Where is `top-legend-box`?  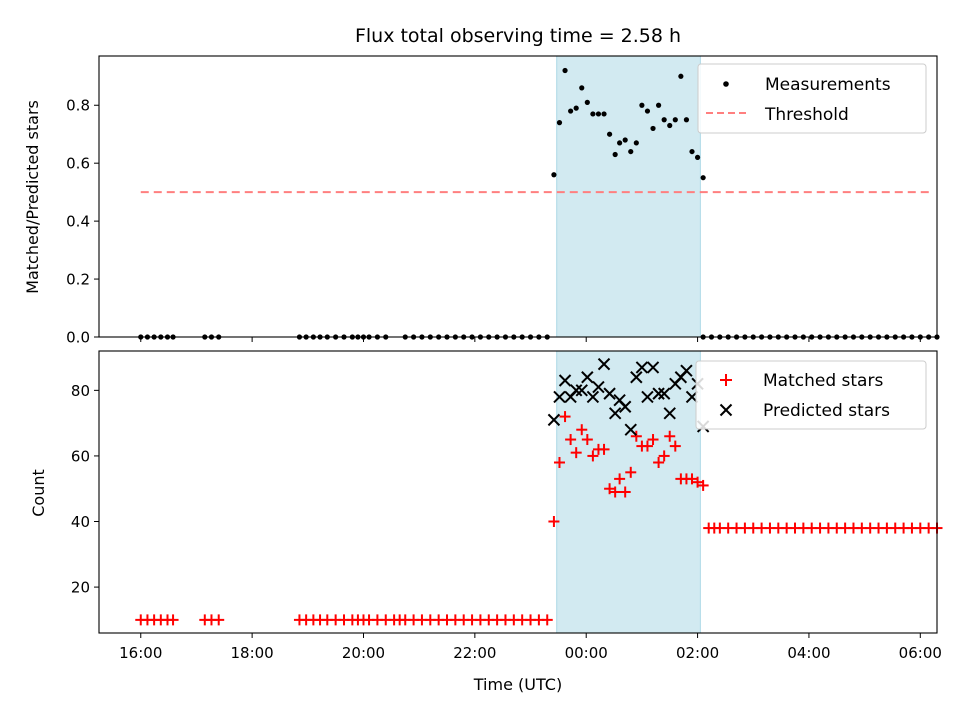
top-legend-box is located at coordinates (812, 98).